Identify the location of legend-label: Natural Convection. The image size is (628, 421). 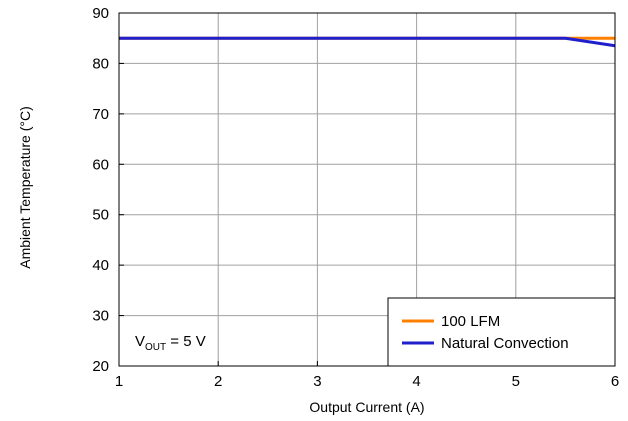
(505, 343).